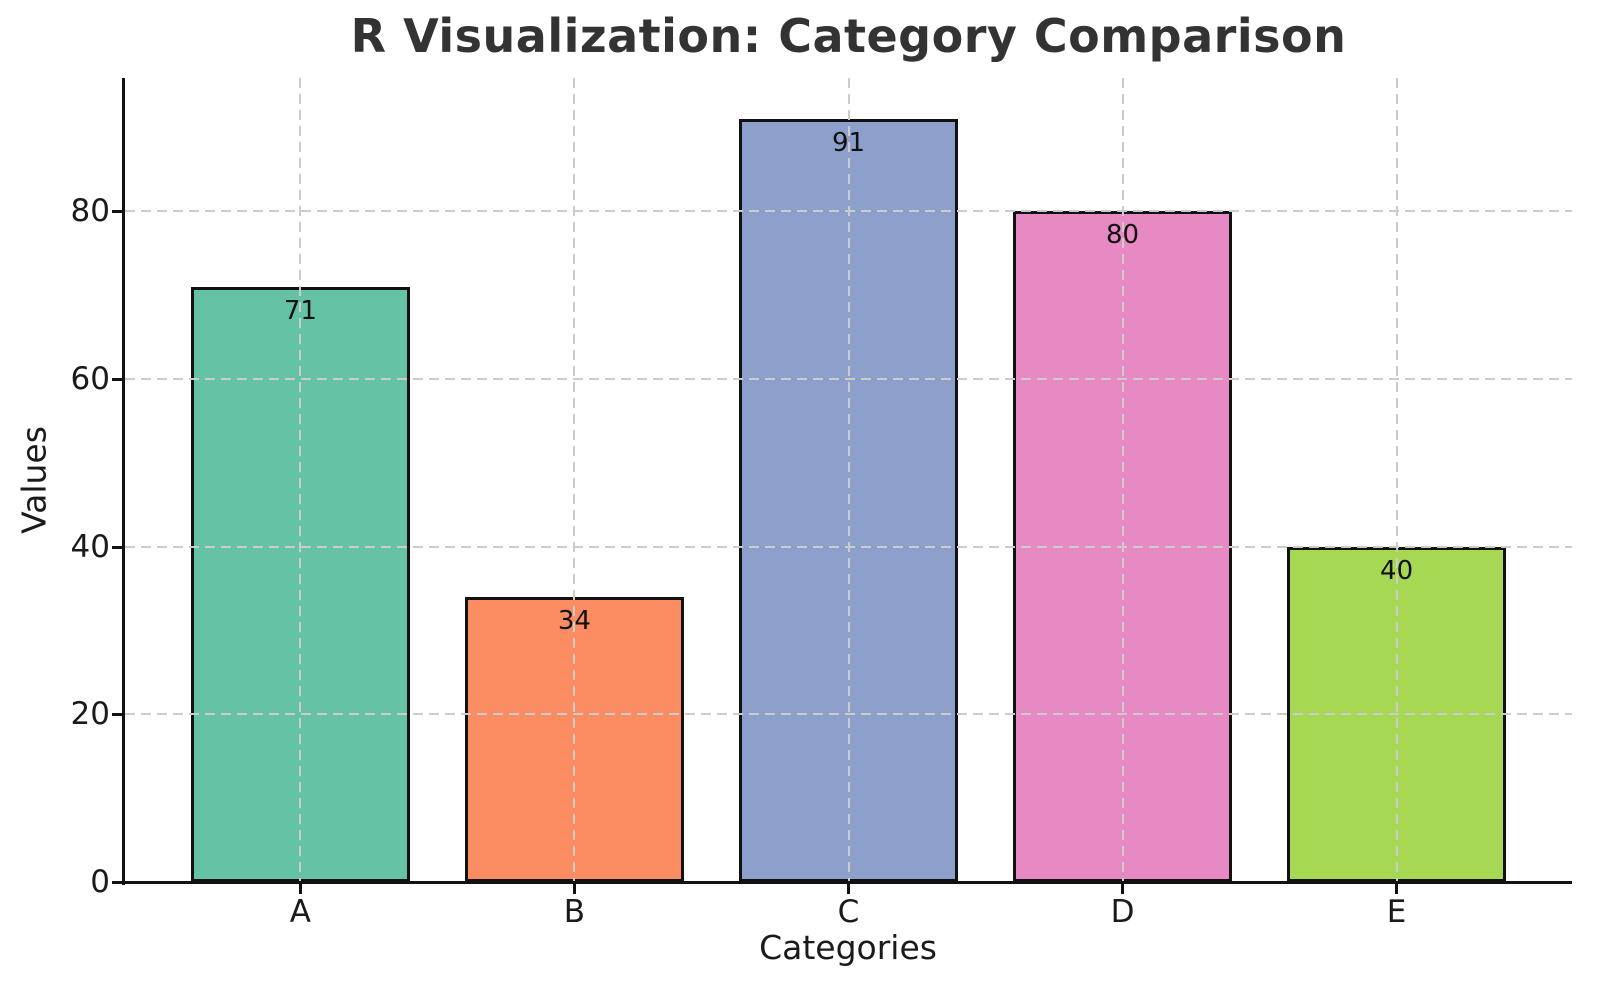 The height and width of the screenshot is (1000, 1600). Describe the element at coordinates (1396, 912) in the screenshot. I see `x-tick-label-E: E` at that location.